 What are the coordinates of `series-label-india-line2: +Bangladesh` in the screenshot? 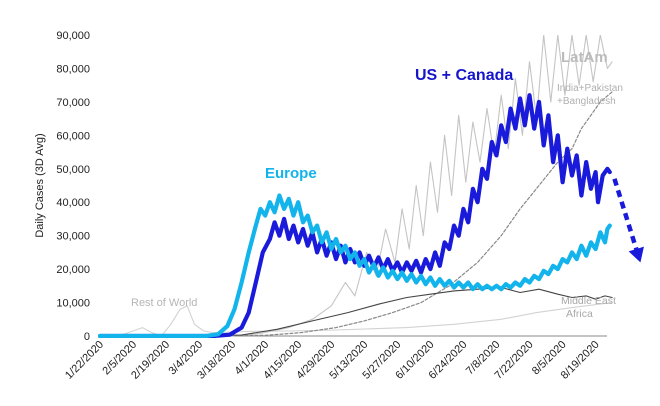 It's located at (586, 101).